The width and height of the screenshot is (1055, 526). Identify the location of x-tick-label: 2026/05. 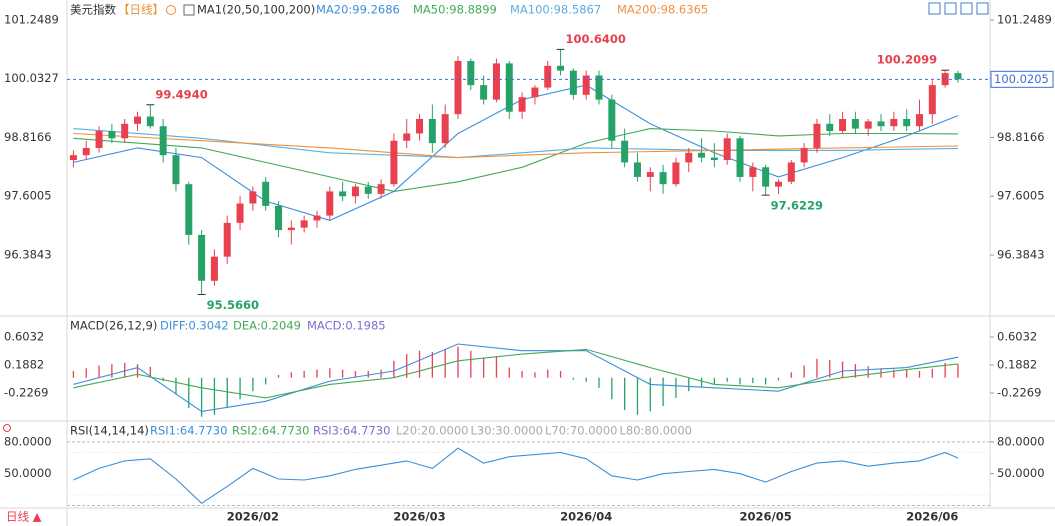
(766, 517).